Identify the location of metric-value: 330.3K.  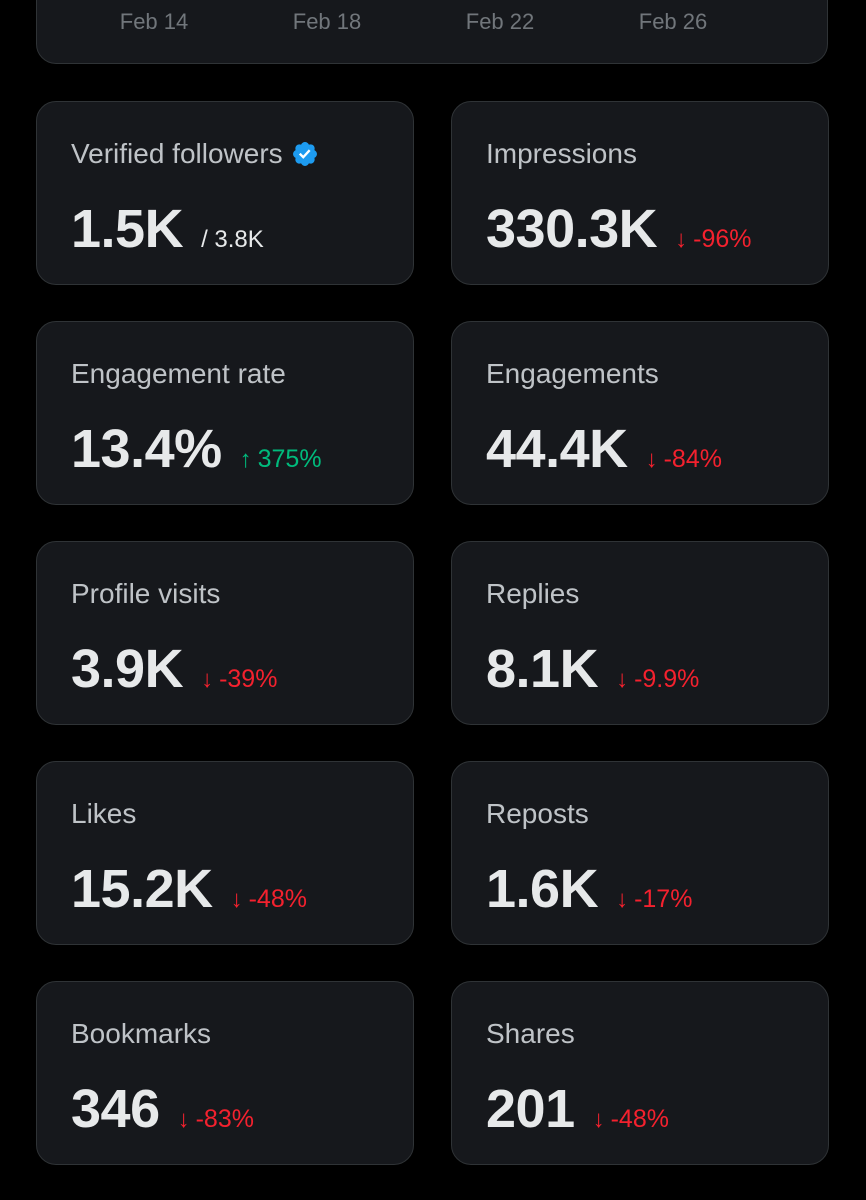
(572, 229).